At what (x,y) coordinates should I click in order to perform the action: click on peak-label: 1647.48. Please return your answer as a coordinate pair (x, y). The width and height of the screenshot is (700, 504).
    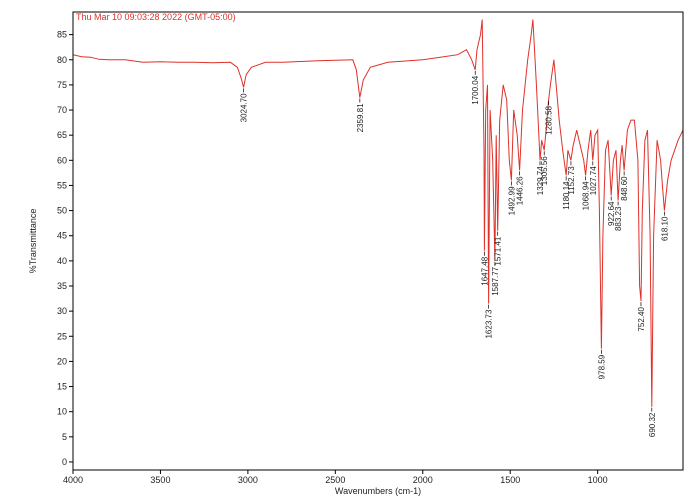
    Looking at the image, I should click on (484, 270).